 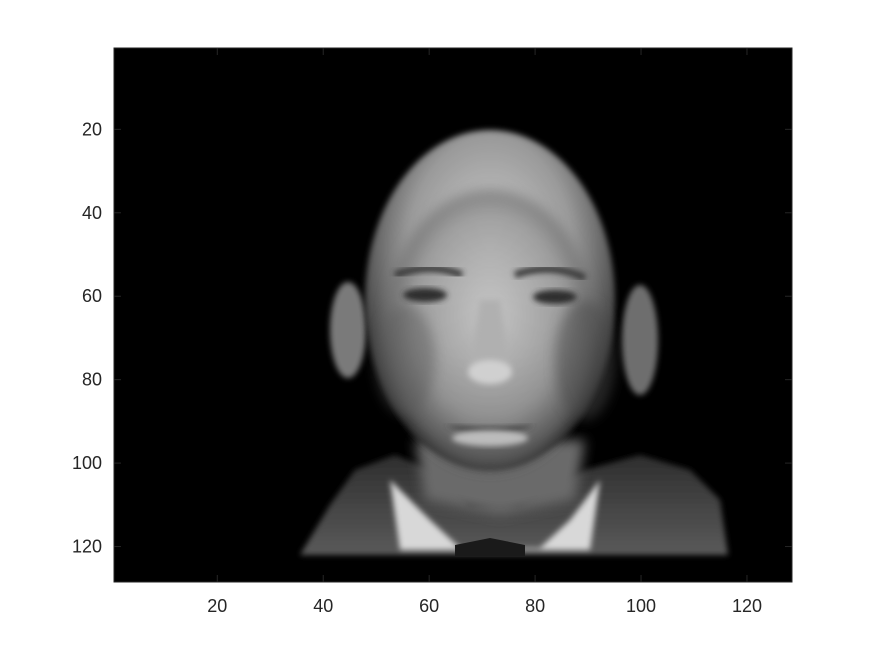 I want to click on y-tick-label: 20, so click(x=92, y=129).